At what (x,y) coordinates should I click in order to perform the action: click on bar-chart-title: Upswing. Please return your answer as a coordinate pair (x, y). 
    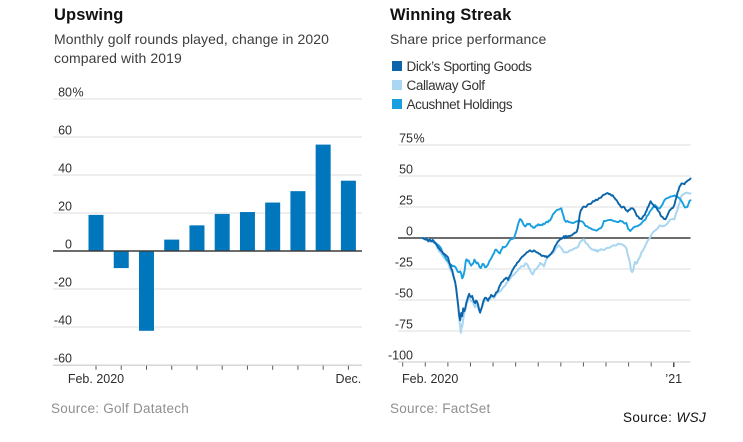
    Looking at the image, I should click on (89, 15).